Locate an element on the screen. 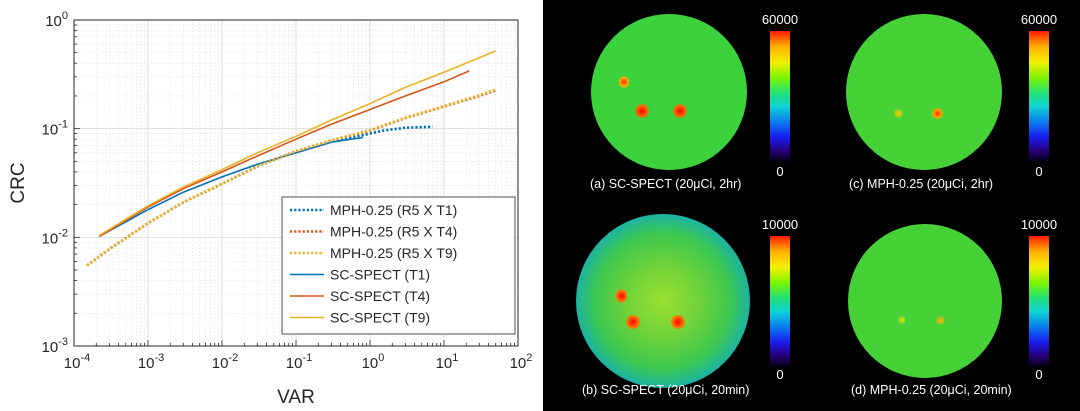 The width and height of the screenshot is (1080, 411). x-tick-label: 10⁻² is located at coordinates (225, 362).